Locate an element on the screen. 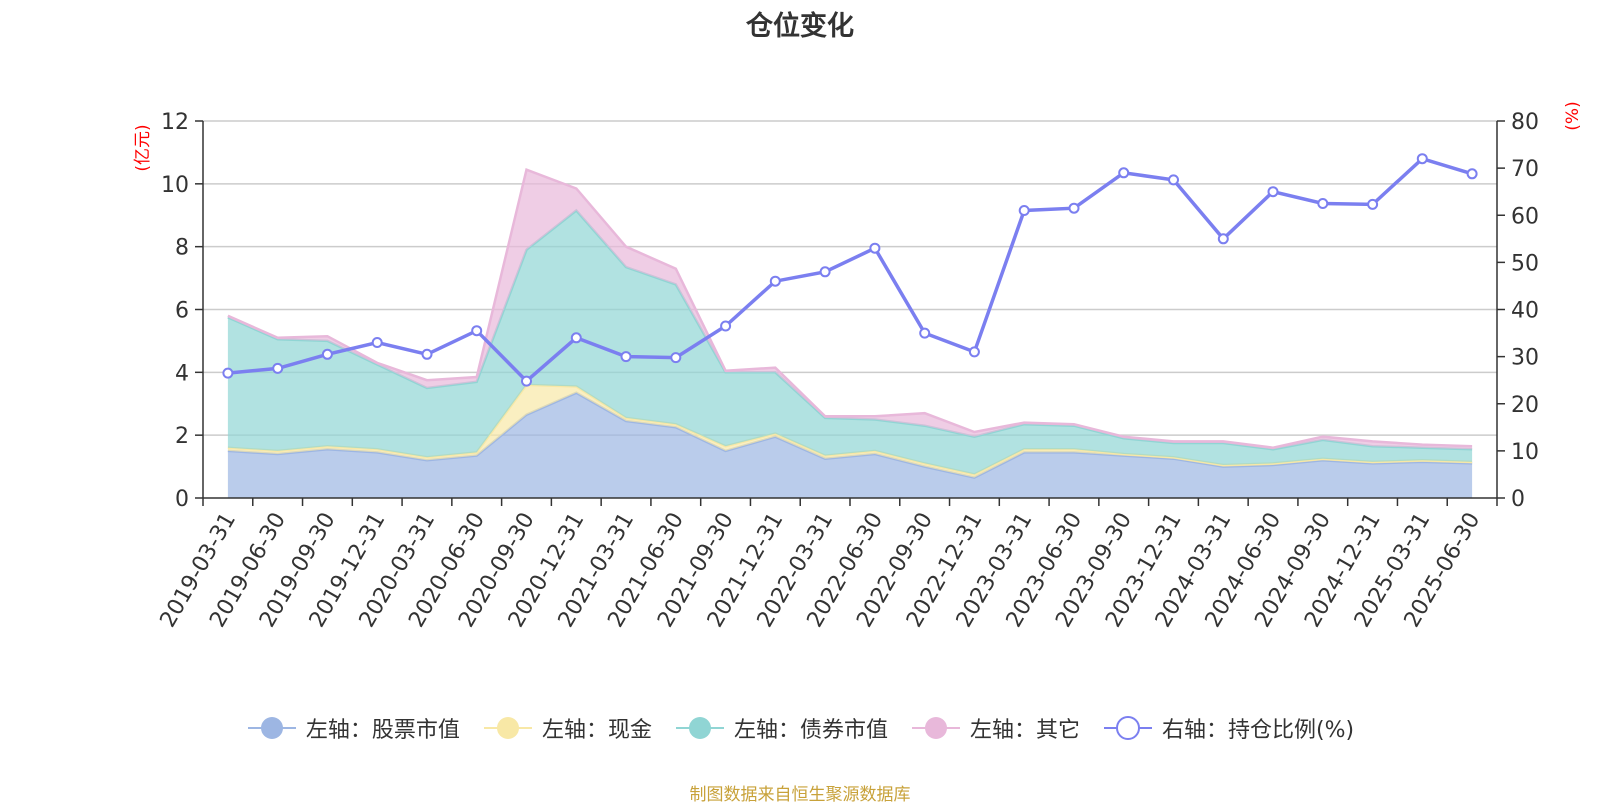 This screenshot has width=1600, height=805. y-right-tick-label: 70 is located at coordinates (1525, 169).